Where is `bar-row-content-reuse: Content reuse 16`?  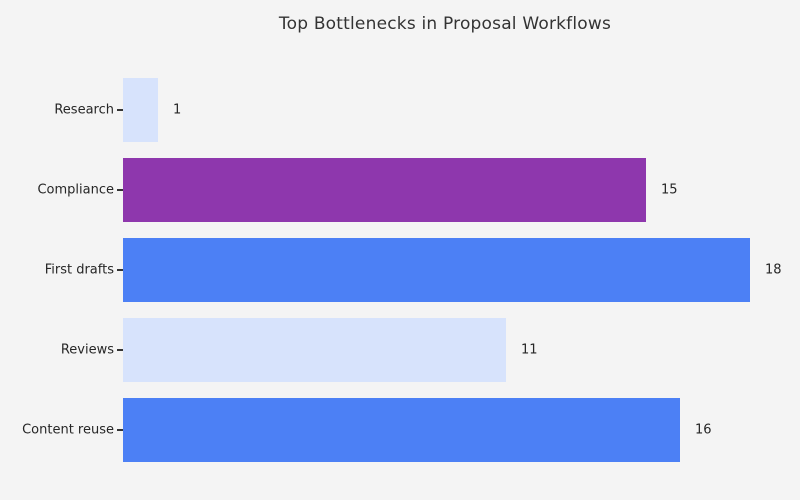
bar-row-content-reuse: Content reuse 16 is located at coordinates (400, 430).